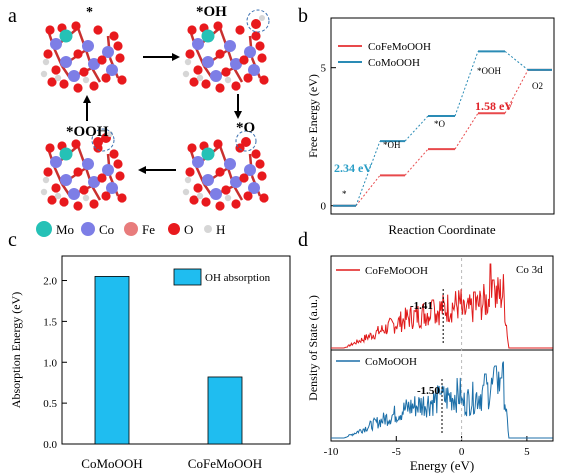 The image size is (563, 474). Describe the element at coordinates (44, 229) in the screenshot. I see `legend-swatch-mo` at that location.